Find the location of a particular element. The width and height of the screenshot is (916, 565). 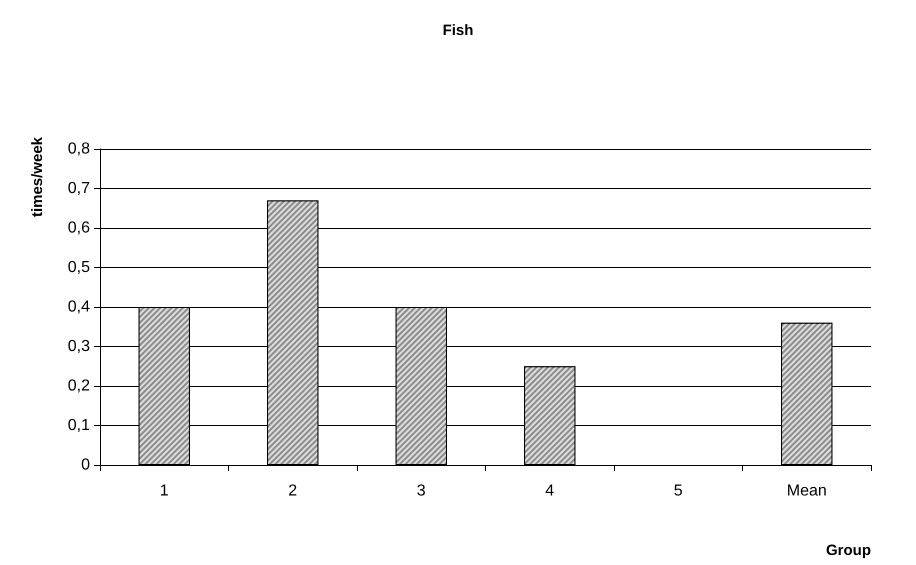

y-tick-label: 0,8 is located at coordinates (79, 149).